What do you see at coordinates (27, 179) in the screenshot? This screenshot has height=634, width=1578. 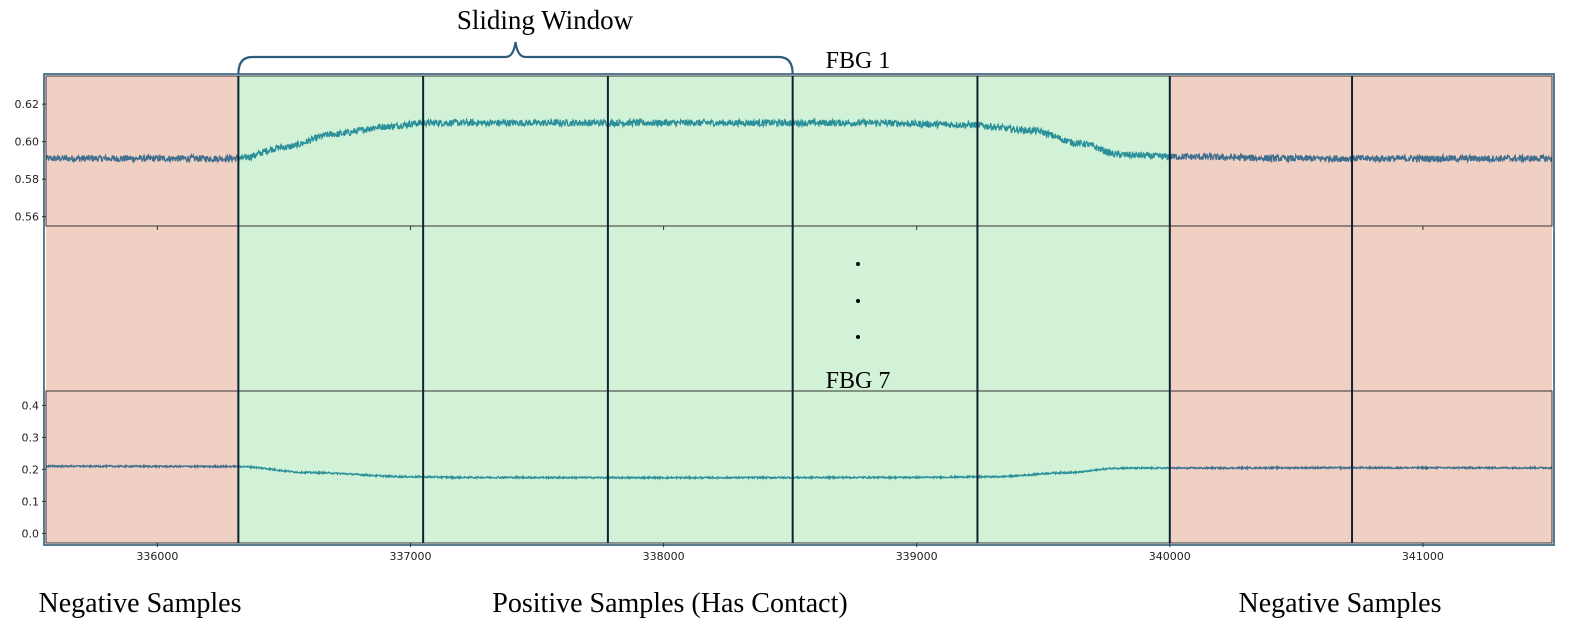 I see `y-tick-label: 0.58` at bounding box center [27, 179].